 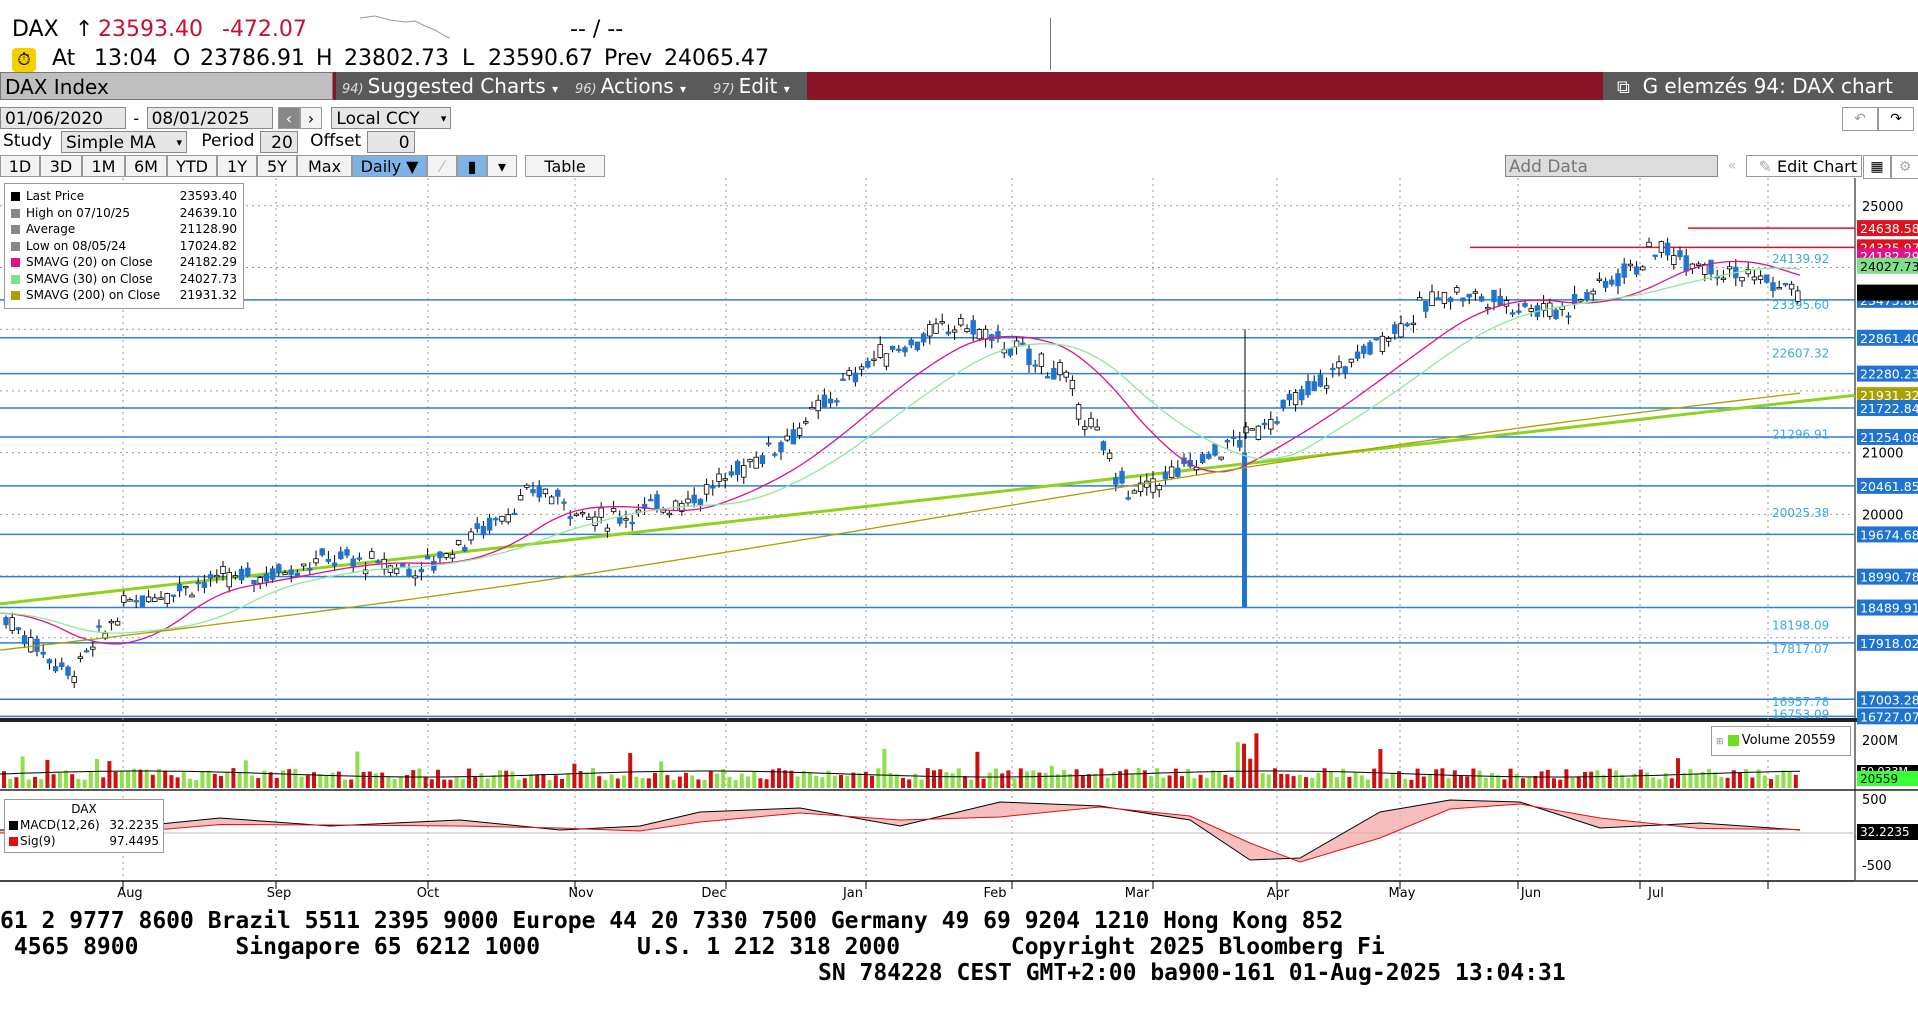 What do you see at coordinates (278, 142) in the screenshot?
I see `period-input: 20` at bounding box center [278, 142].